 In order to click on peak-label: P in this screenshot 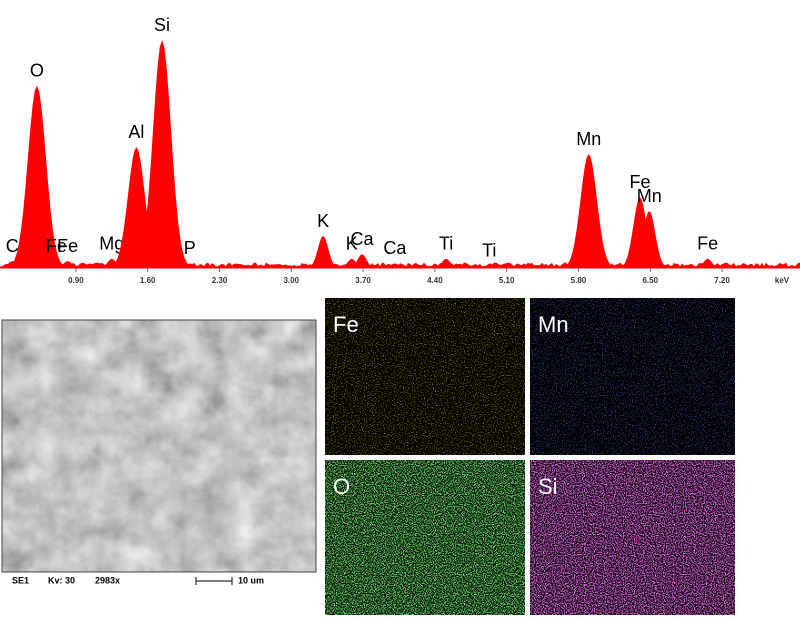, I will do `click(190, 248)`.